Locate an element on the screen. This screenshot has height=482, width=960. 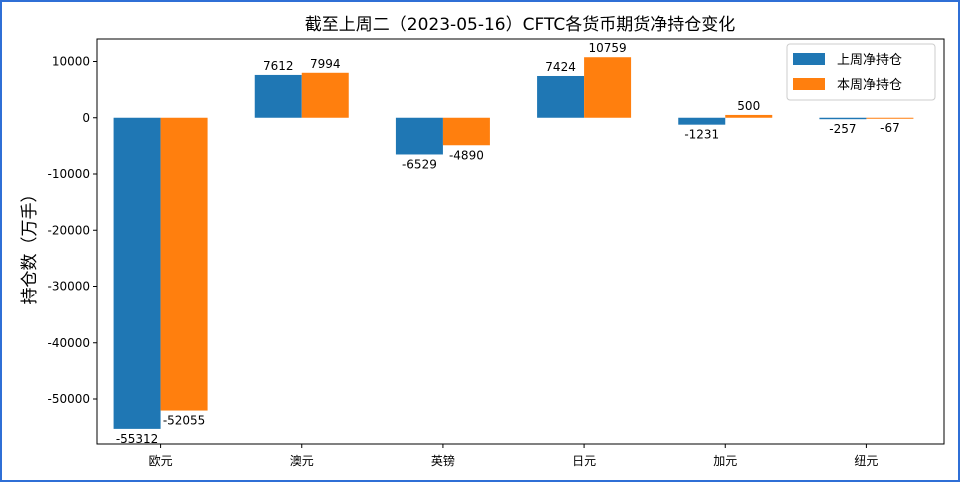
x-tick-label: 澳元 is located at coordinates (302, 461).